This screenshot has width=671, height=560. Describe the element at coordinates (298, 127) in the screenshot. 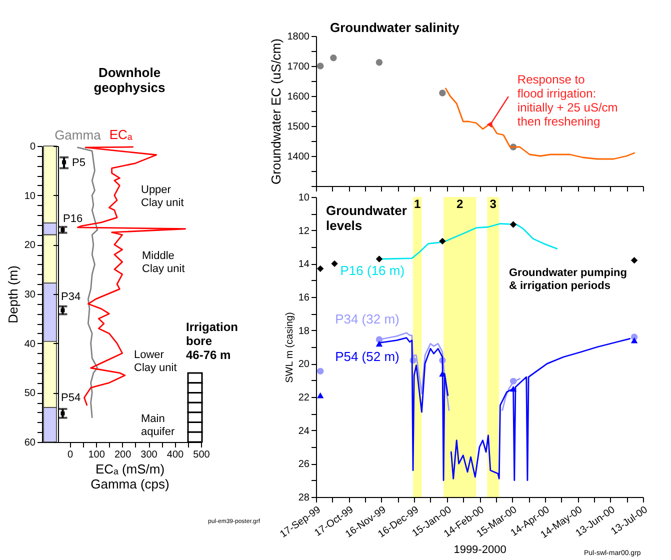

I see `y-tick-label: 1500` at that location.